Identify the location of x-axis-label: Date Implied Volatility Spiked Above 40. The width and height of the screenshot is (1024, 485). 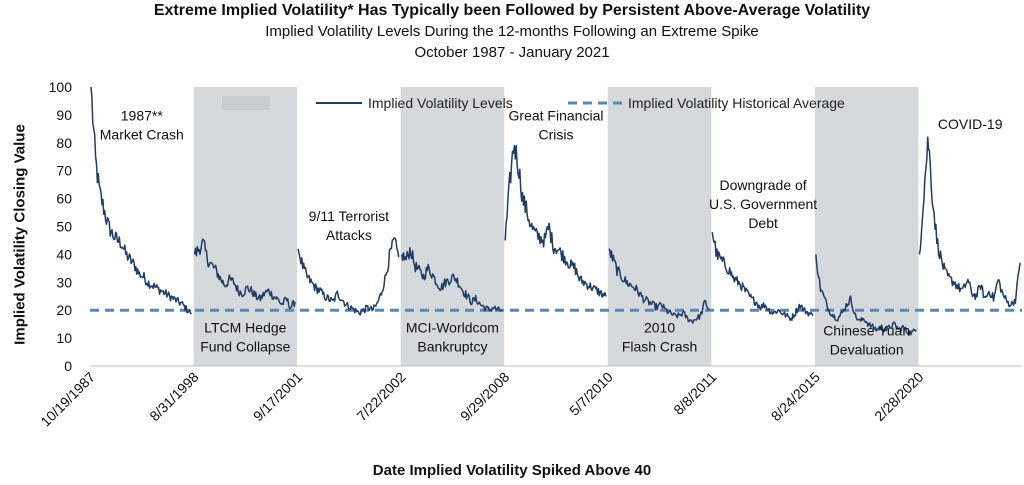
(512, 470).